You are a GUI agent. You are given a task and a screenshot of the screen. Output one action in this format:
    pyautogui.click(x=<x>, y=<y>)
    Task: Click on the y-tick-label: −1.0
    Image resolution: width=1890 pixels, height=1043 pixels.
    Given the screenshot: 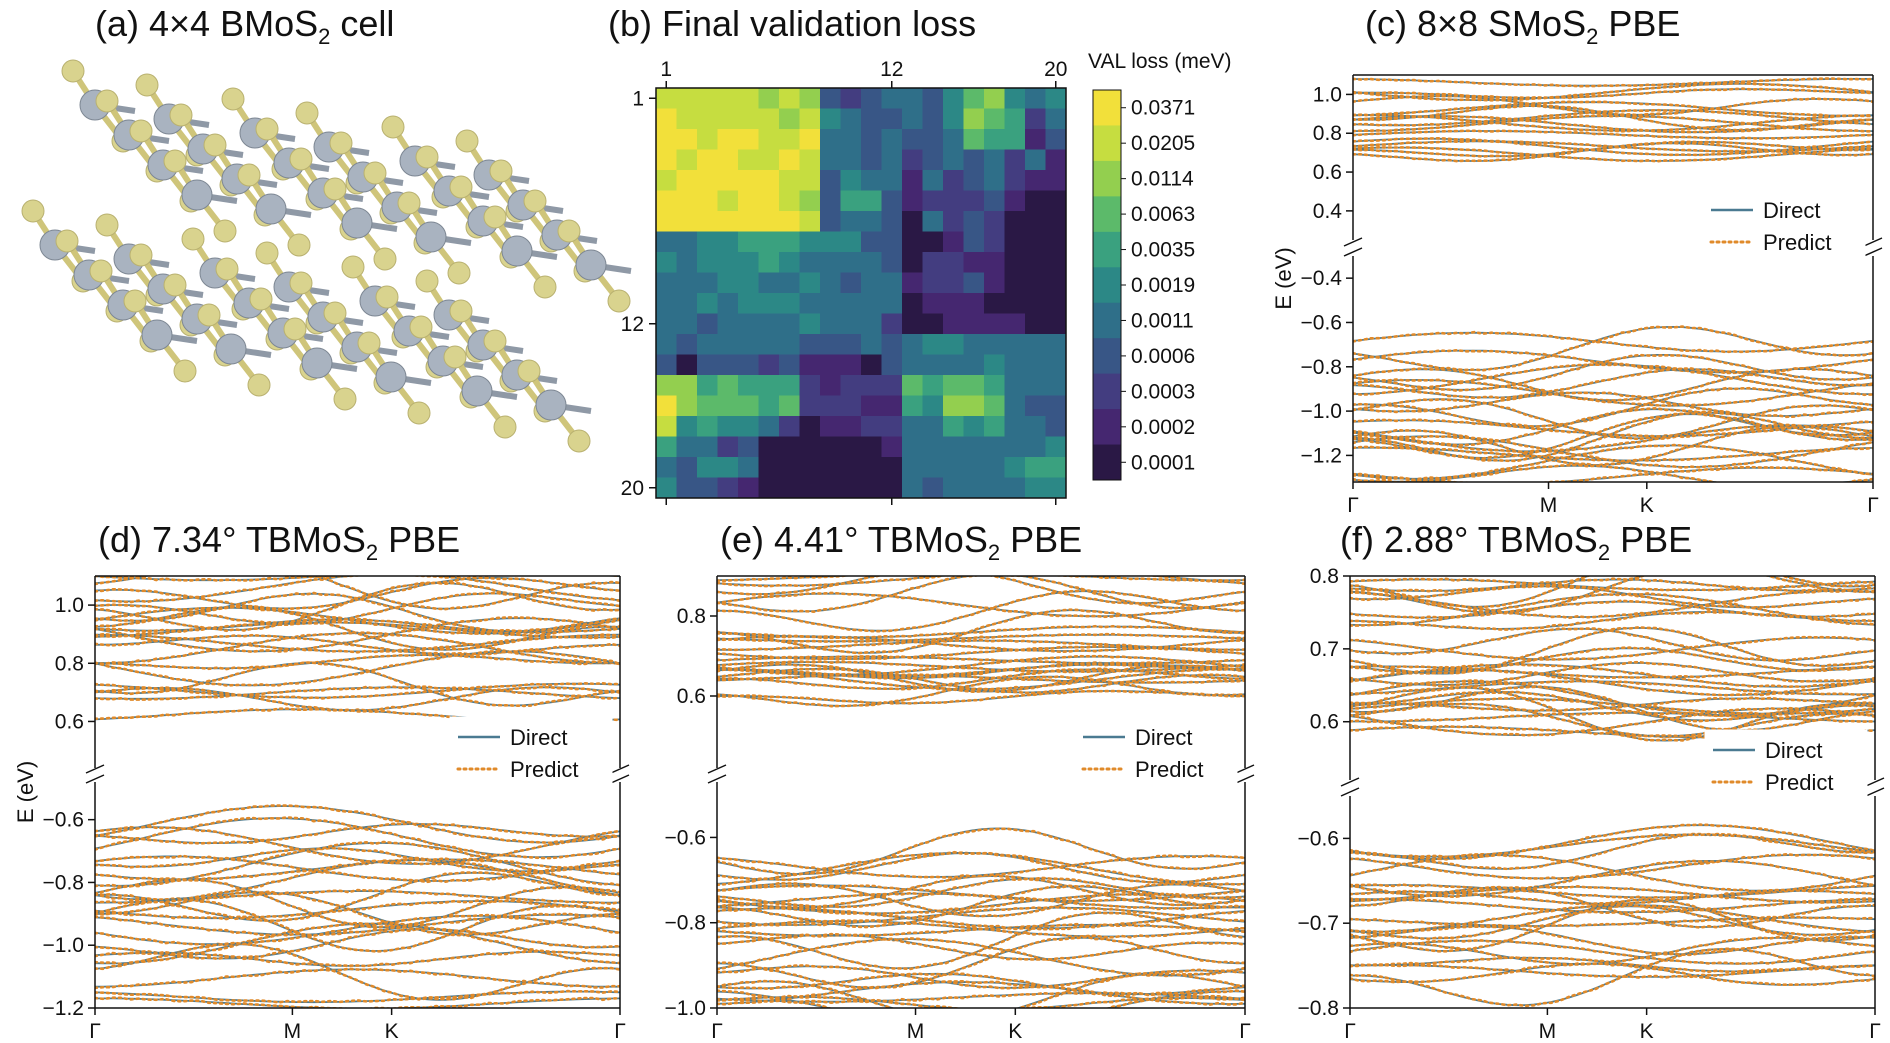 What is the action you would take?
    pyautogui.click(x=685, y=1008)
    